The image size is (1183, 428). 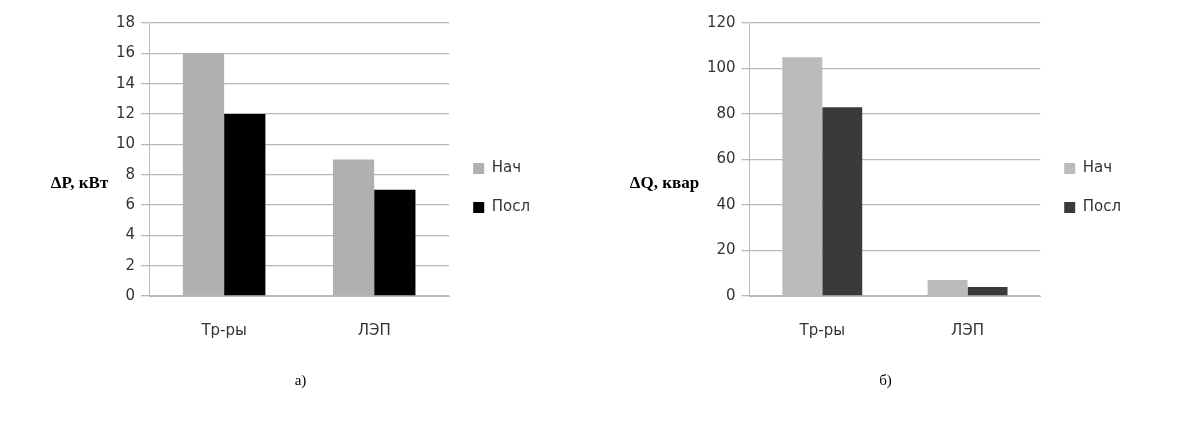 I want to click on y-tick-label: 60, so click(x=726, y=158).